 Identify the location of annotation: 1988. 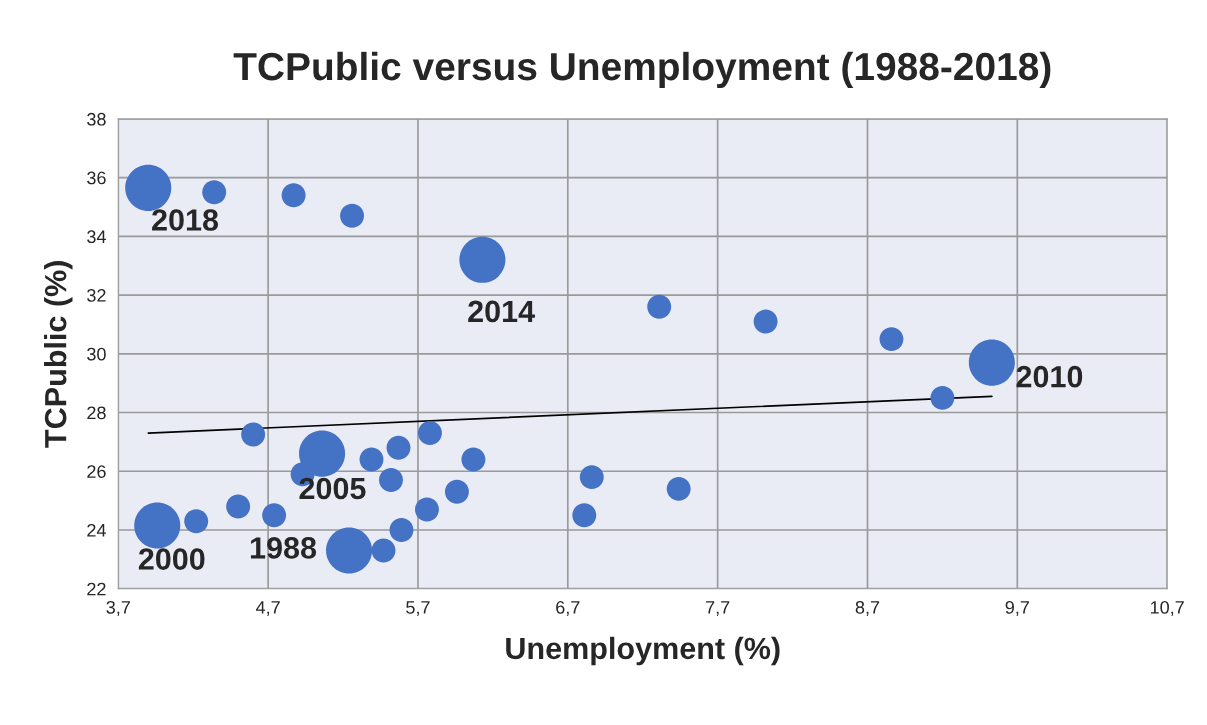
(283, 548).